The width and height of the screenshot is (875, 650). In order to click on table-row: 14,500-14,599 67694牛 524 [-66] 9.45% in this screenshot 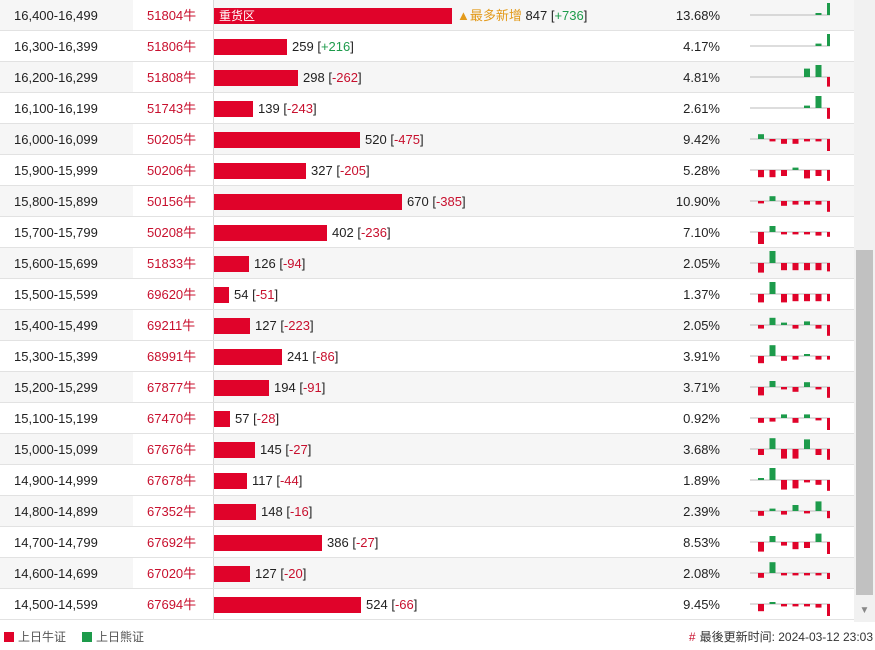, I will do `click(427, 604)`.